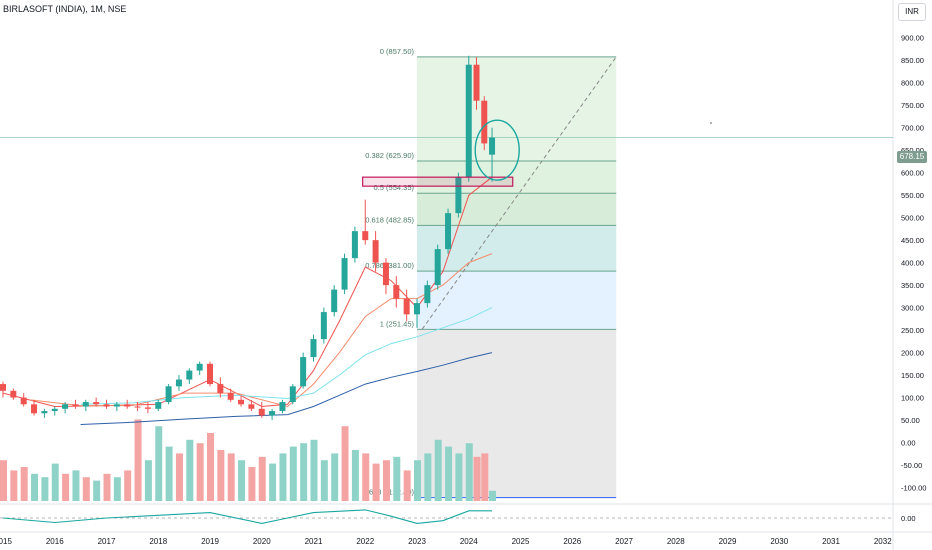  I want to click on price-axis-tick: 650.00, so click(912, 150).